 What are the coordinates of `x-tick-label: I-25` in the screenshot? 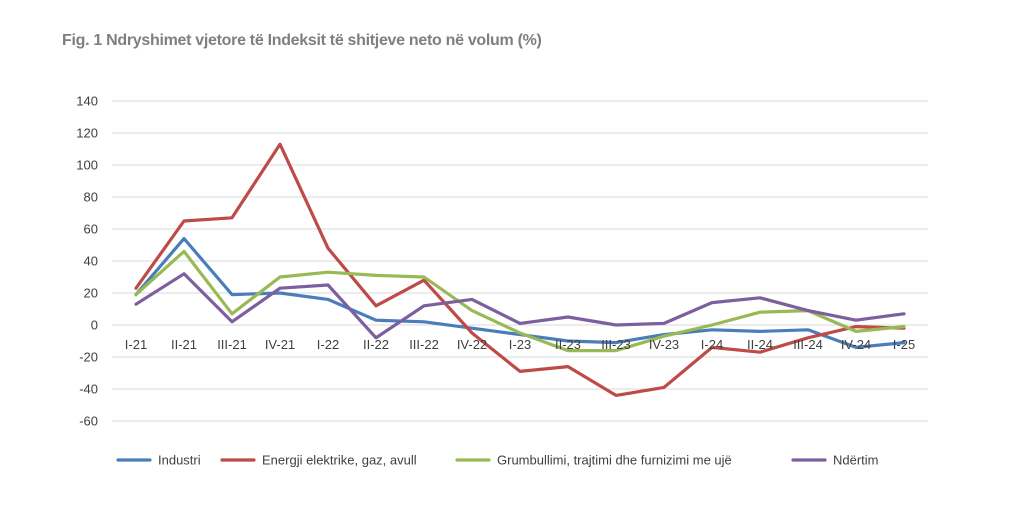 It's located at (904, 344).